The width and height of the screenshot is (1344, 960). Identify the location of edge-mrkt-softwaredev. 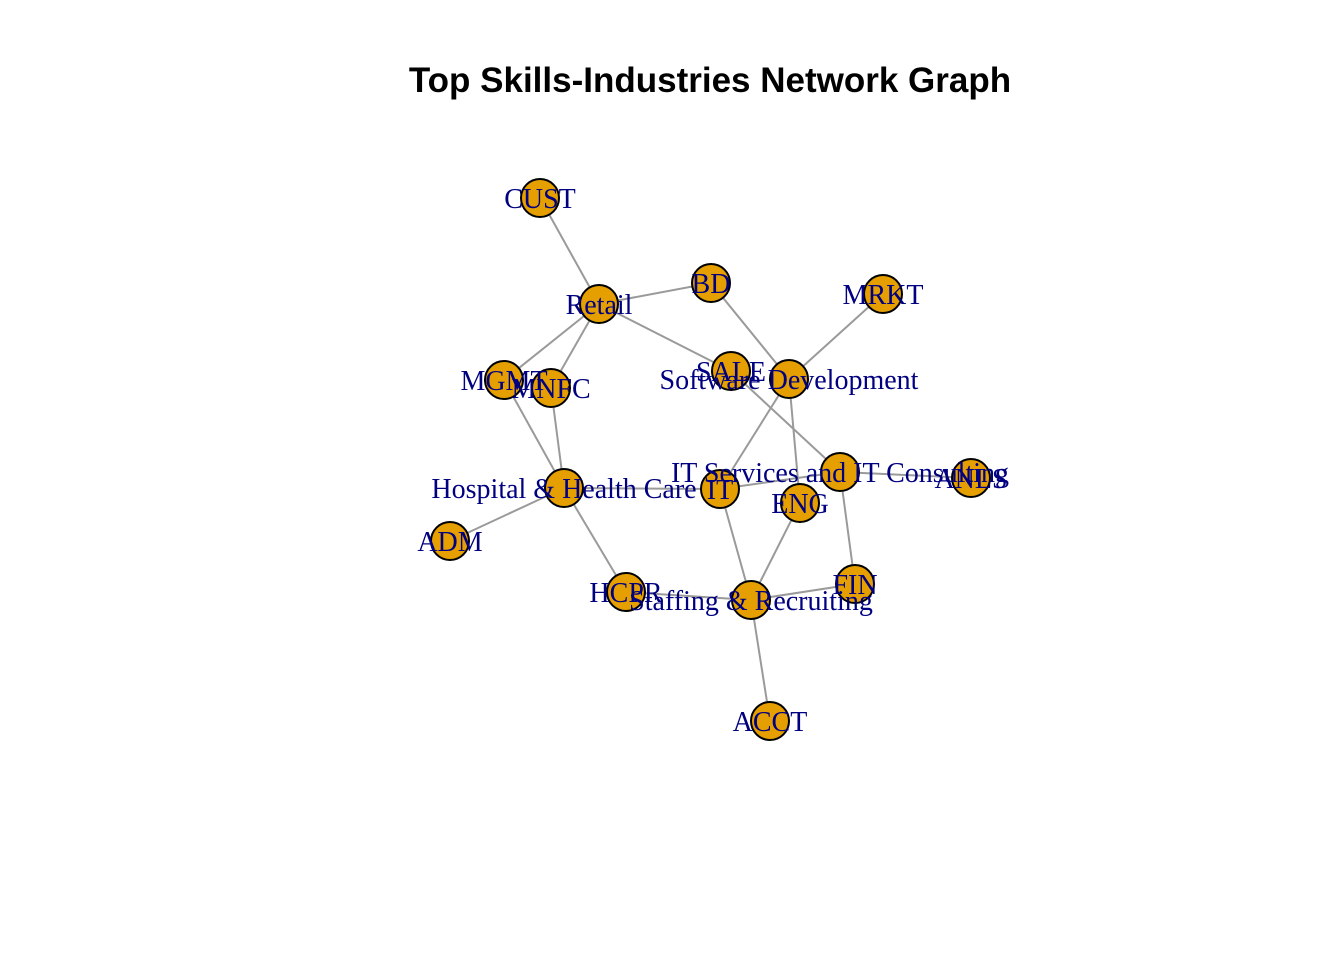
(836, 336).